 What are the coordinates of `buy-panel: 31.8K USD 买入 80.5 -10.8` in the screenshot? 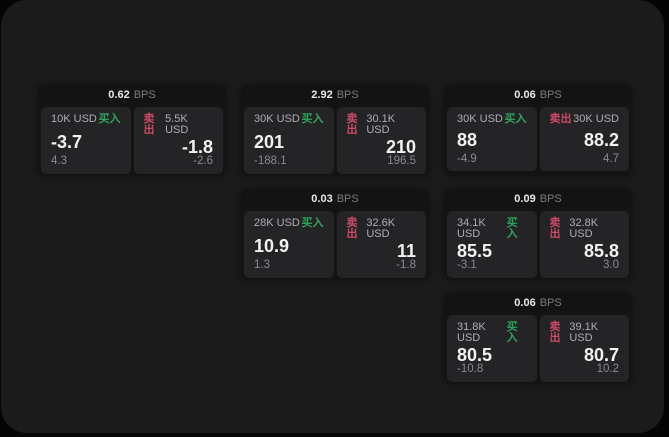 It's located at (492, 348).